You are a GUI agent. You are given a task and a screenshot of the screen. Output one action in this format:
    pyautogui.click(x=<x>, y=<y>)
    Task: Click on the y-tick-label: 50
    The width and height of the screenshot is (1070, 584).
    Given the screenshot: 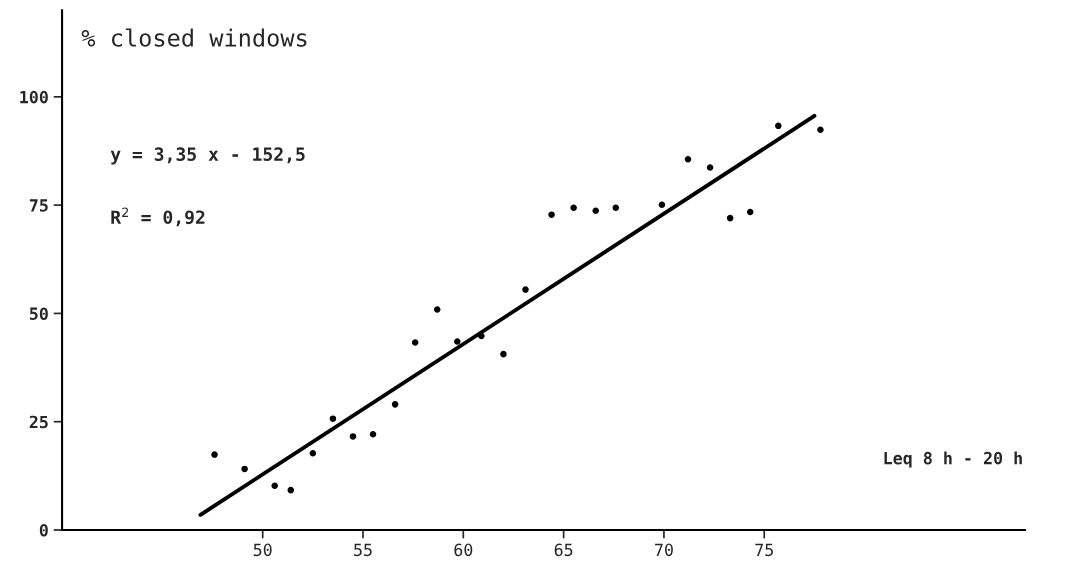 What is the action you would take?
    pyautogui.click(x=38, y=313)
    